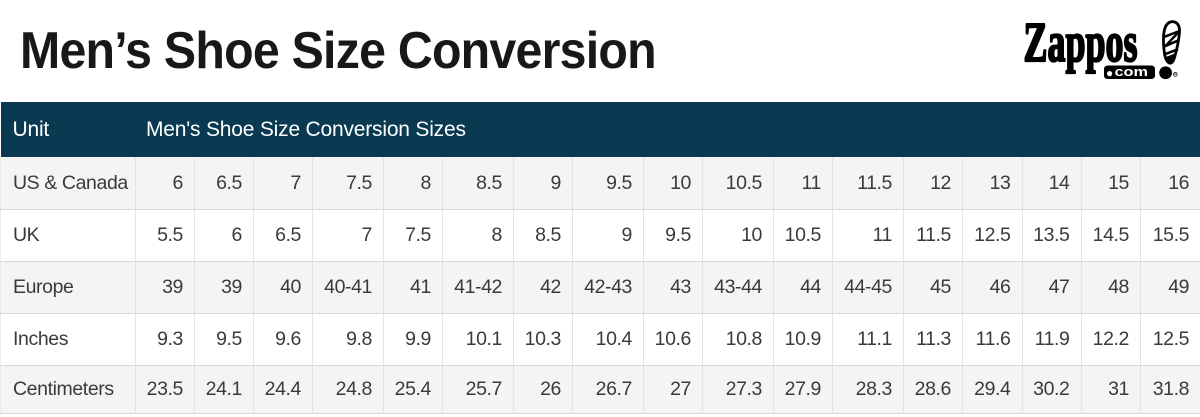 Image resolution: width=1200 pixels, height=417 pixels. I want to click on svg-text: com, so click(1132, 71).